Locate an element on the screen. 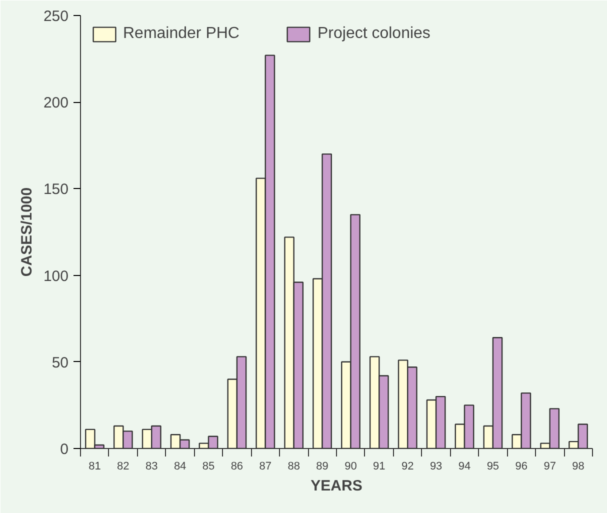  y-tick-label: 250 is located at coordinates (56, 16).